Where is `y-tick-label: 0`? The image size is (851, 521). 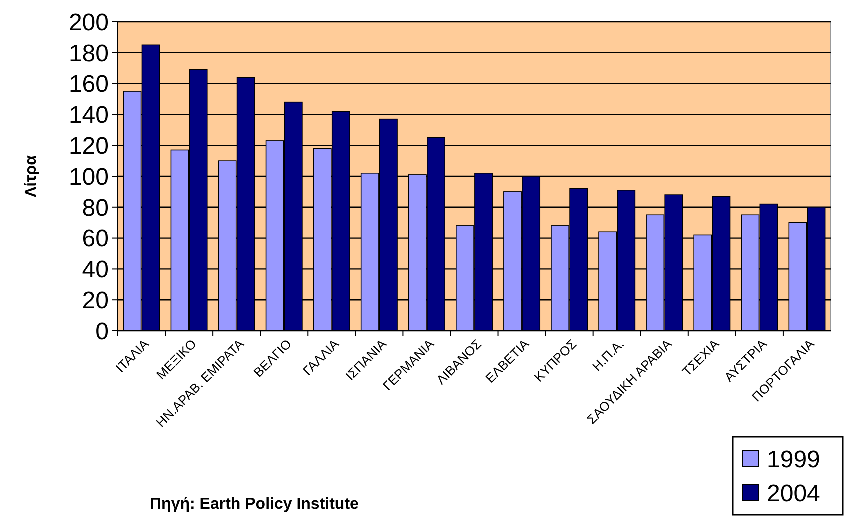
y-tick-label: 0 is located at coordinates (102, 332).